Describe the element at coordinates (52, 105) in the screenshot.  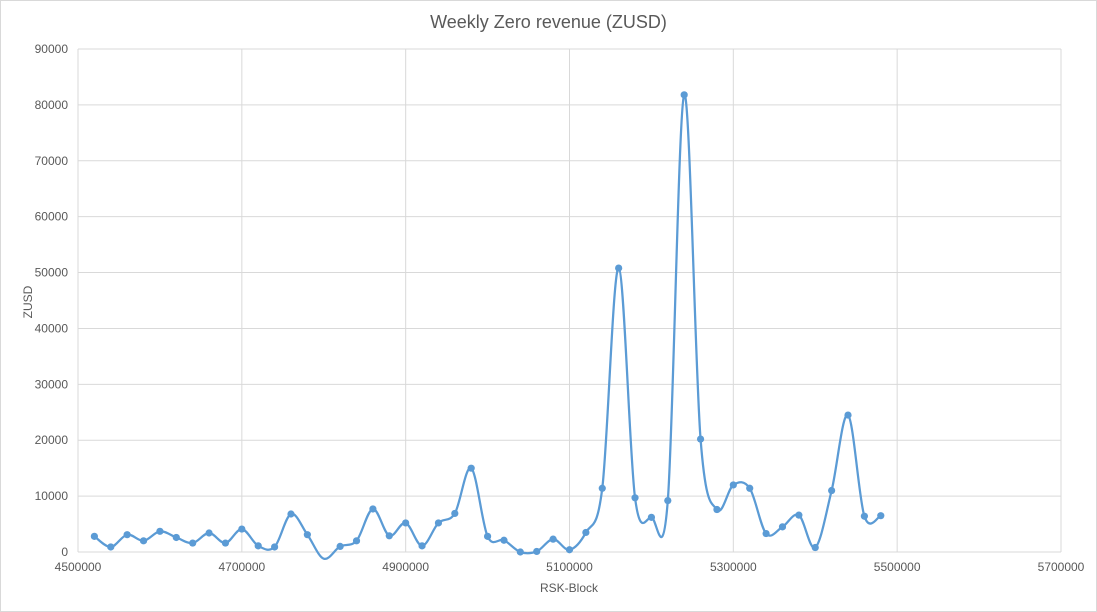
I see `y-tick-label: 80000` at that location.